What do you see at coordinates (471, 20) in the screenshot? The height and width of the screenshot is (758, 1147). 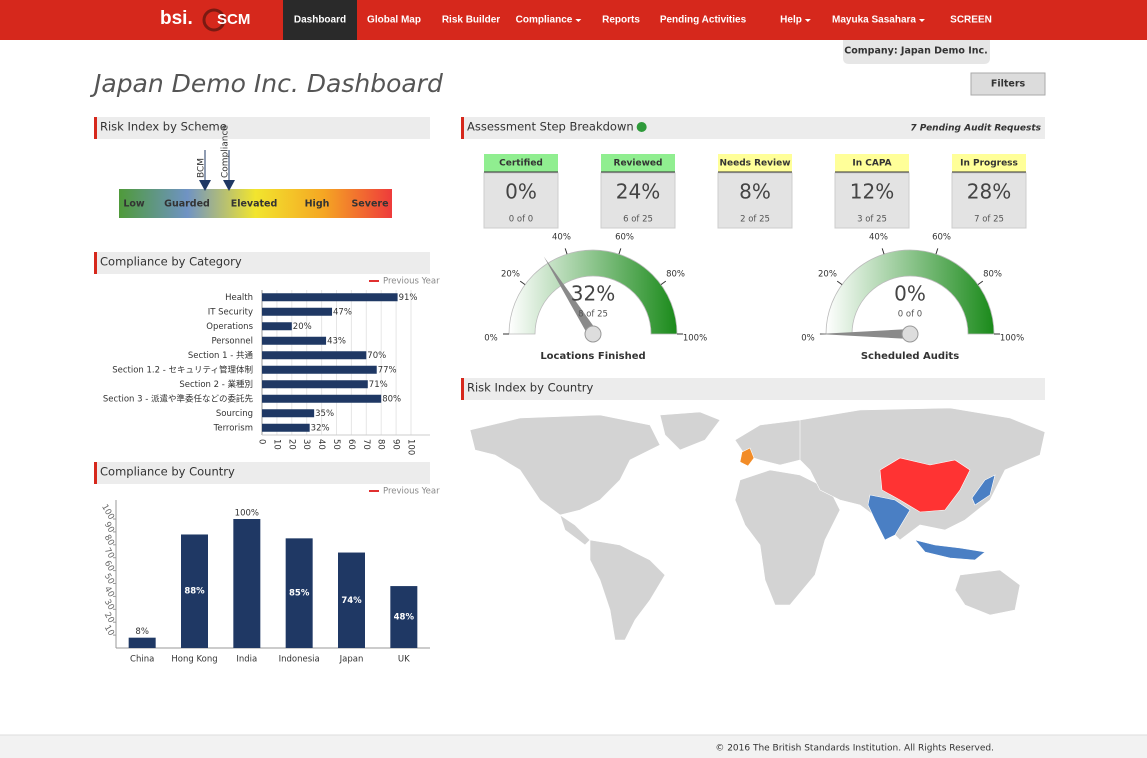 I see `nav-item: Risk Builder` at bounding box center [471, 20].